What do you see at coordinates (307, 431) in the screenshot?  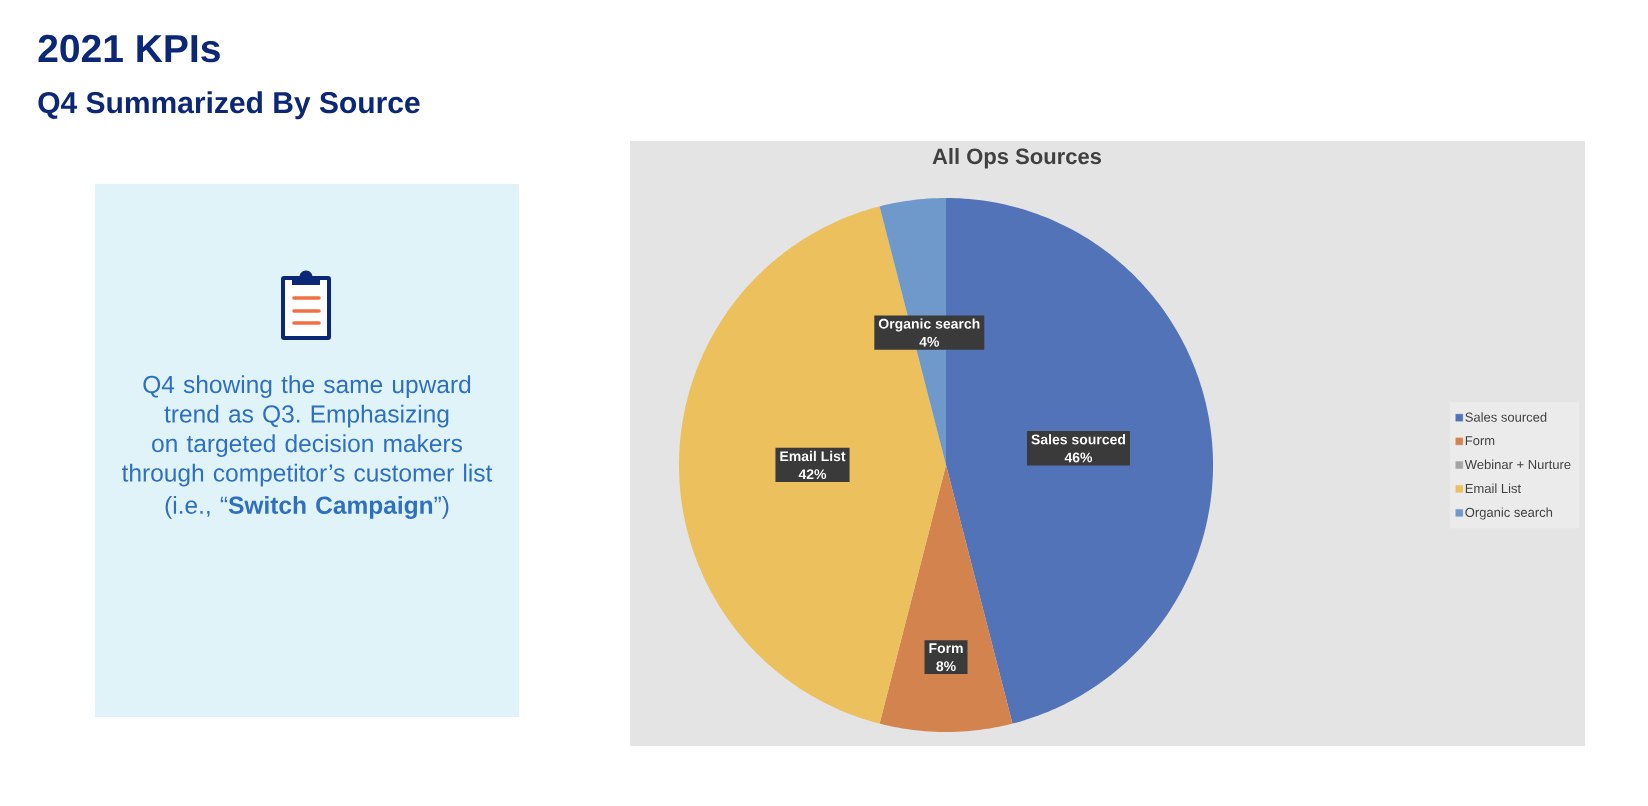 I see `text: Q4 showing the same upward trend as Q3. Emphasizing on targeted decision makers through competitor’s customer list` at bounding box center [307, 431].